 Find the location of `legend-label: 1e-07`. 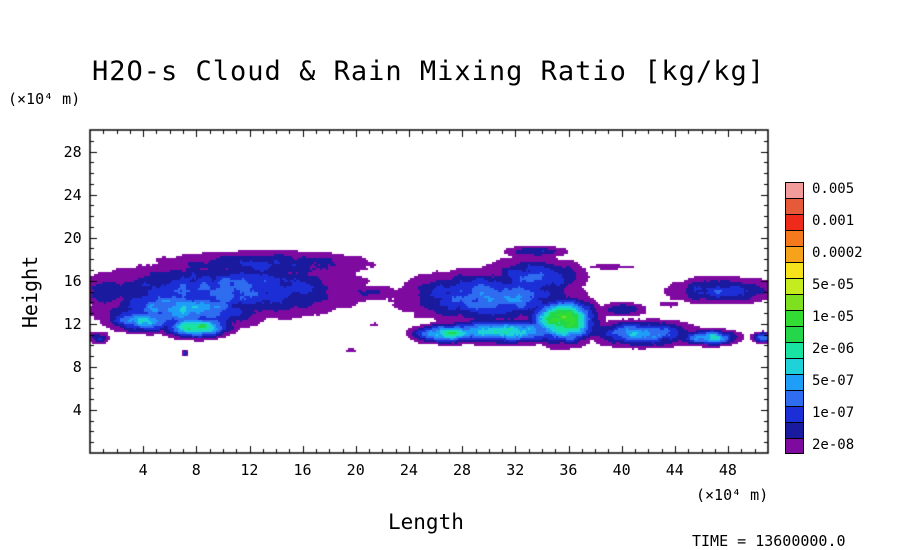

legend-label: 1e-07 is located at coordinates (833, 413).